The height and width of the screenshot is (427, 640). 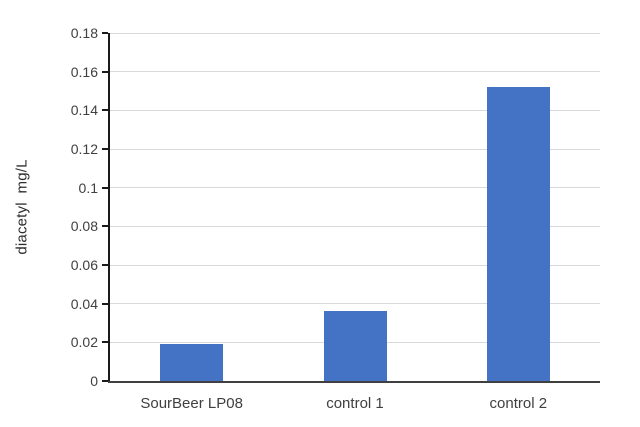 I want to click on x-axis-label: SourBeer LP08, so click(x=191, y=403).